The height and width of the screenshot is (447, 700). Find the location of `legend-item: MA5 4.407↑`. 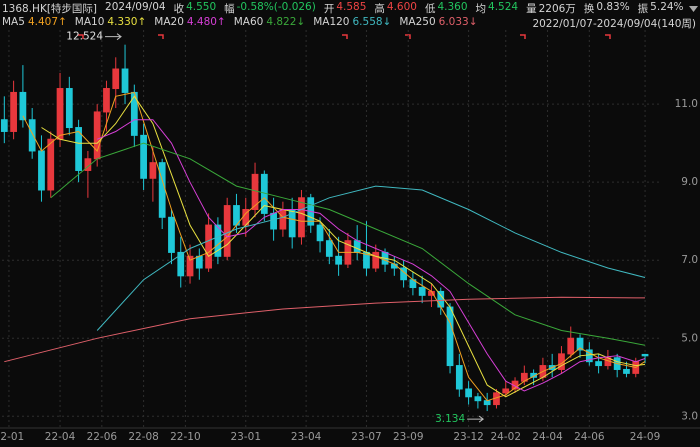

legend-item: MA5 4.407↑ is located at coordinates (34, 23).